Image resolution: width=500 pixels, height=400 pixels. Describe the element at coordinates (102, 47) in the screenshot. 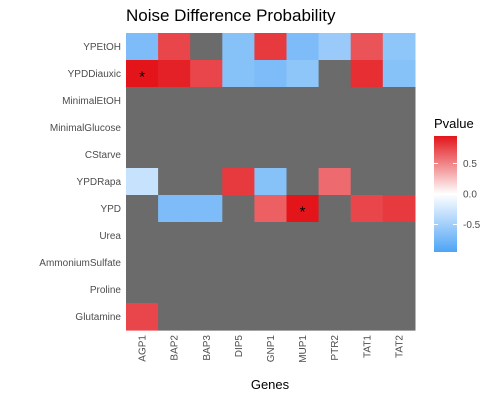

I see `y-tick-label: YPEtOH` at that location.